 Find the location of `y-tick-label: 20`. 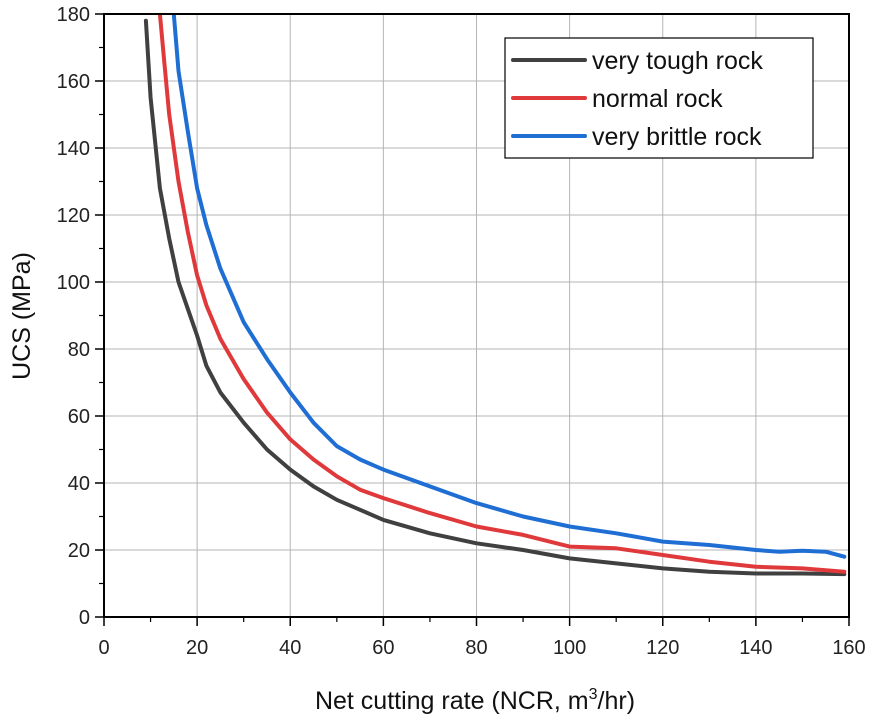

y-tick-label: 20 is located at coordinates (79, 551).